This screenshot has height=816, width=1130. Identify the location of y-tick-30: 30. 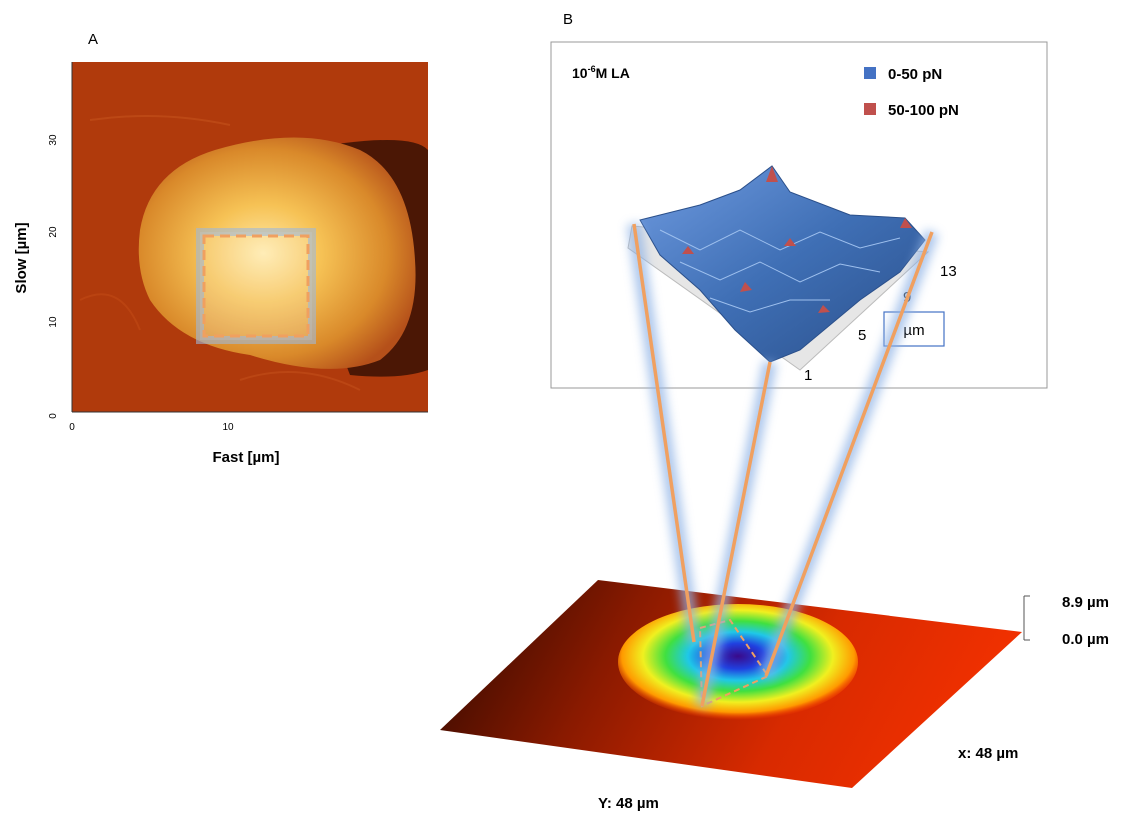
(53, 140).